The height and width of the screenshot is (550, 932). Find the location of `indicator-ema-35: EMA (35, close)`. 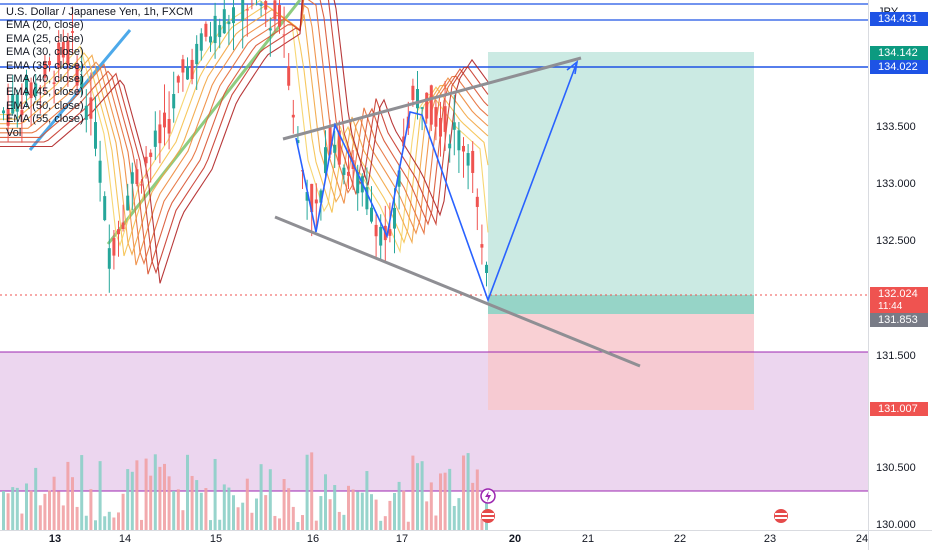

indicator-ema-35: EMA (35, close) is located at coordinates (45, 65).